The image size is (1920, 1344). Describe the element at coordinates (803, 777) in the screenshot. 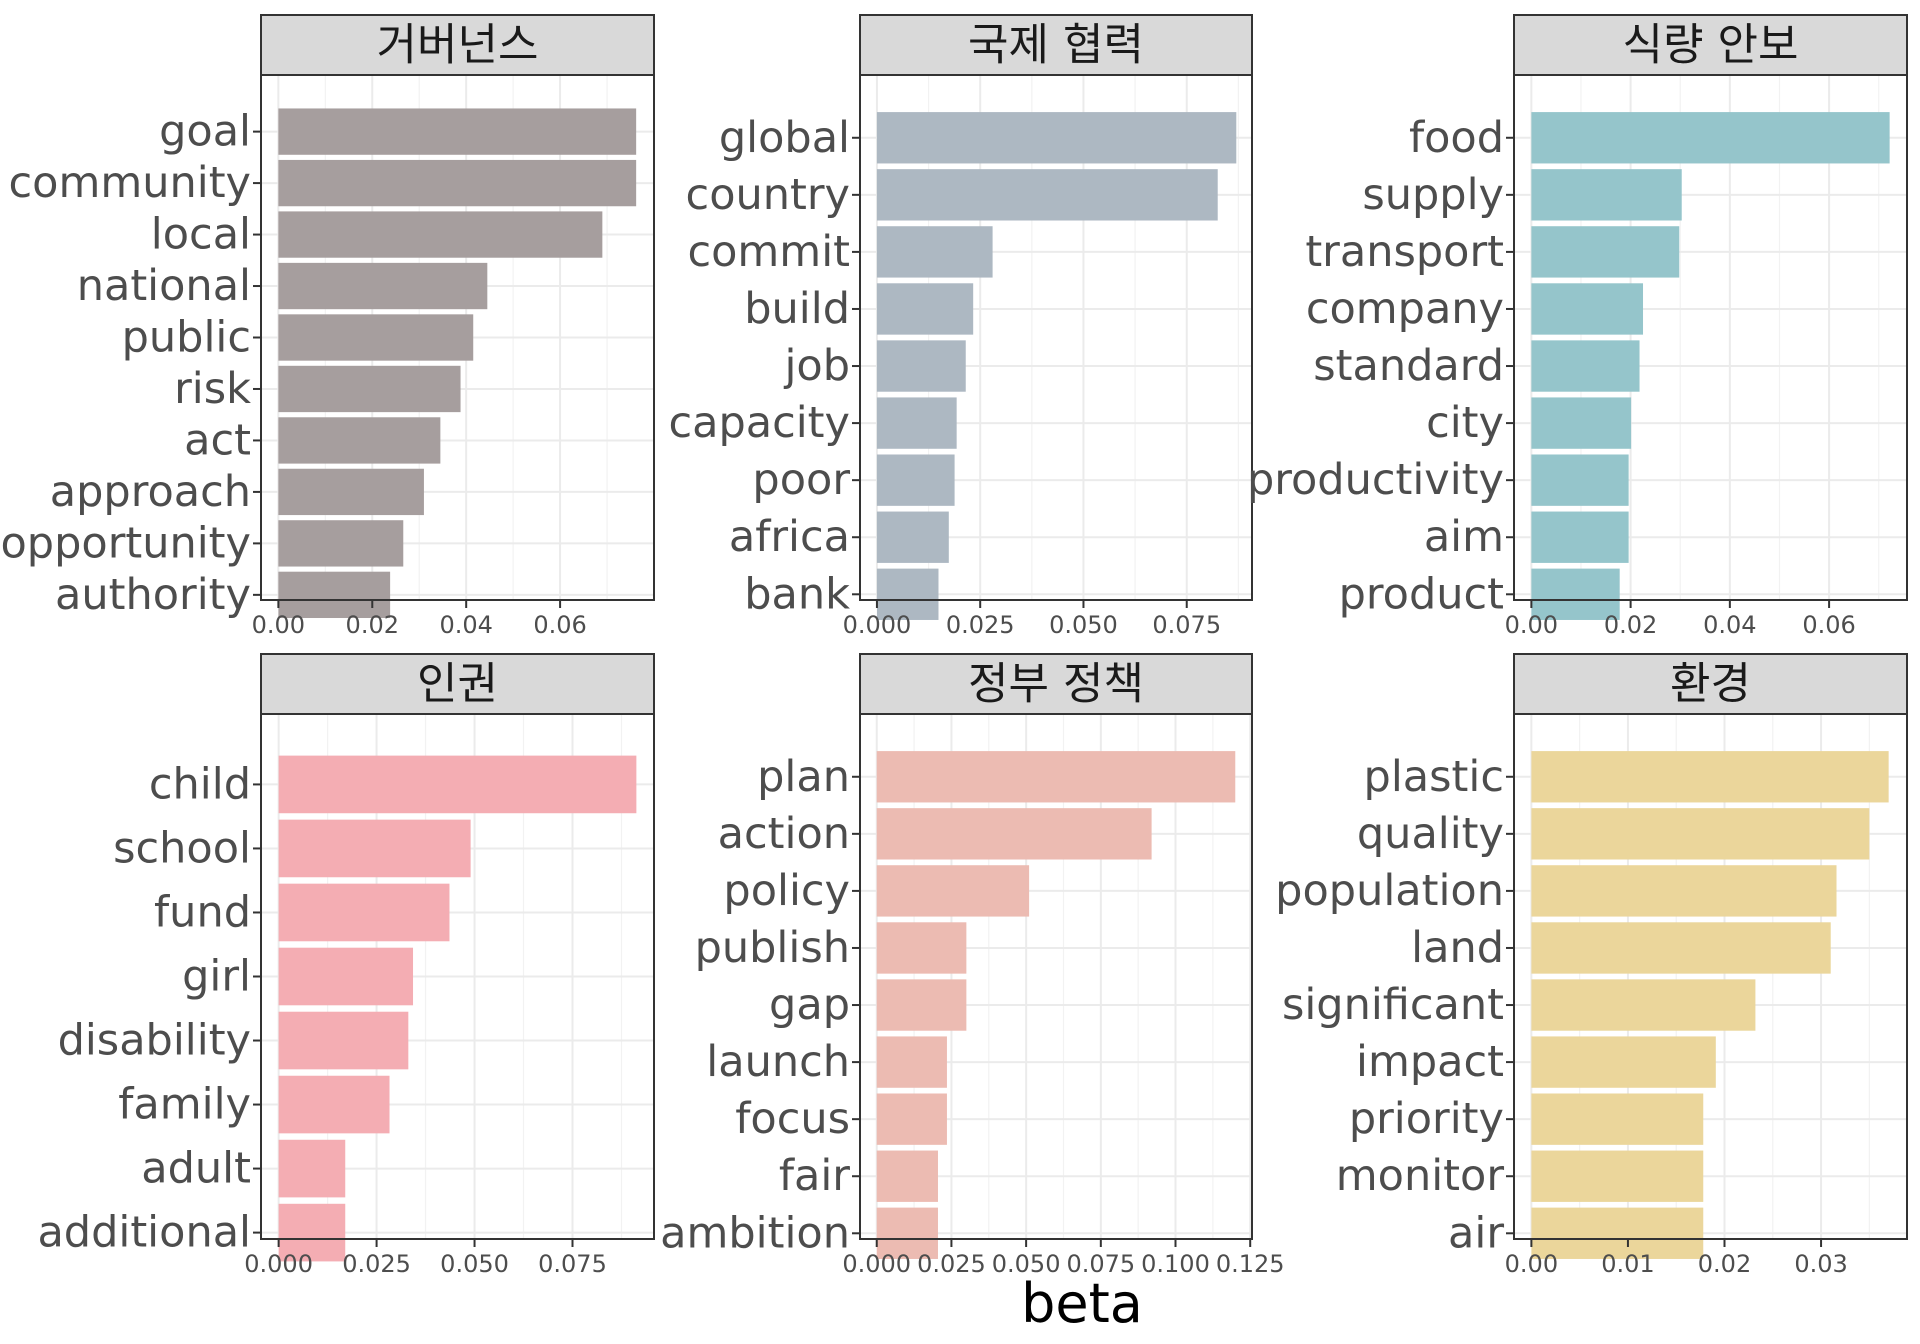

I see `category-label-plan: plan` at that location.